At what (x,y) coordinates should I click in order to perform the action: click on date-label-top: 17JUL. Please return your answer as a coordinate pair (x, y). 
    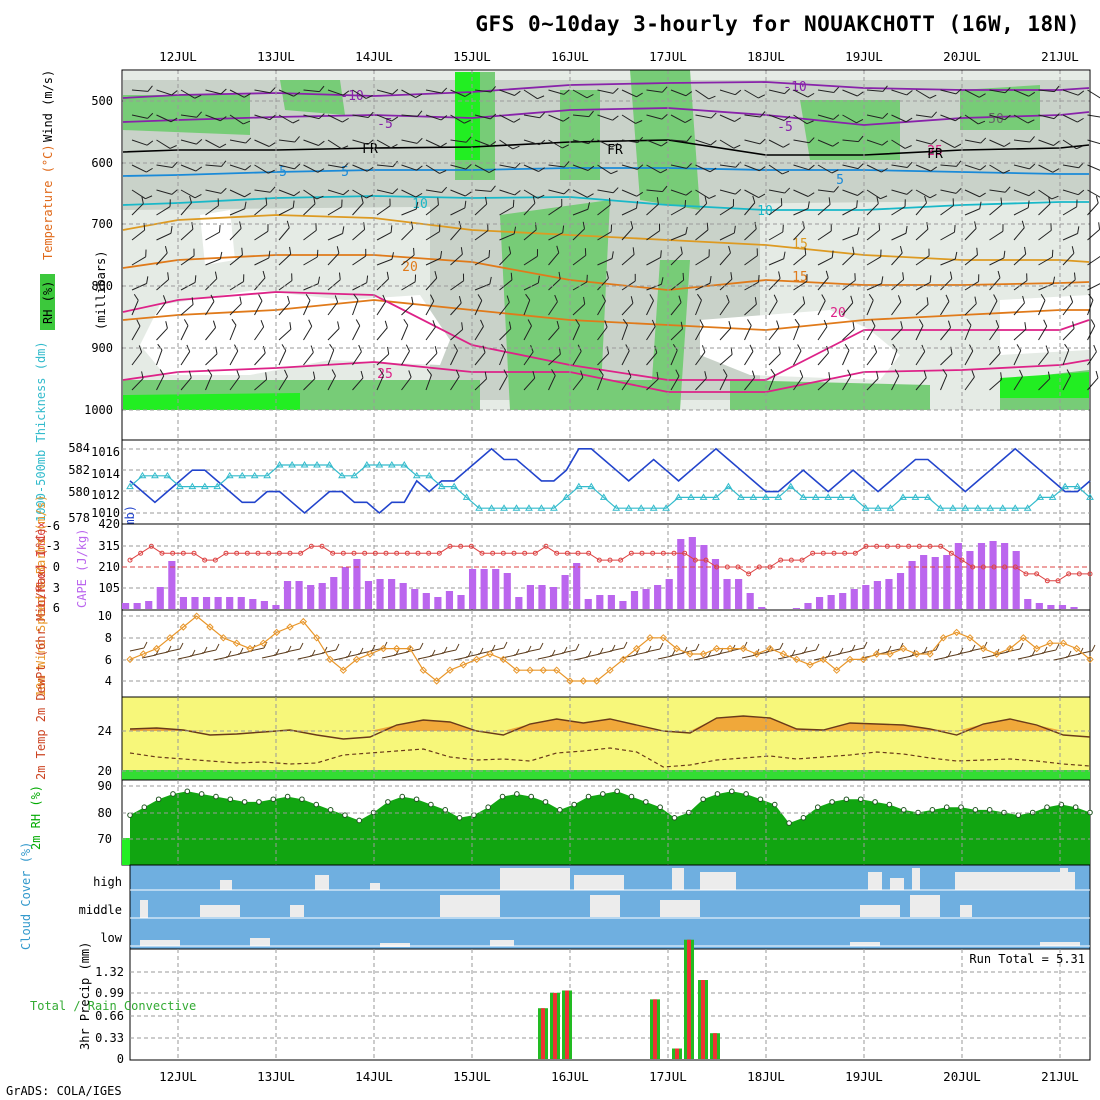
    Looking at the image, I should click on (668, 56).